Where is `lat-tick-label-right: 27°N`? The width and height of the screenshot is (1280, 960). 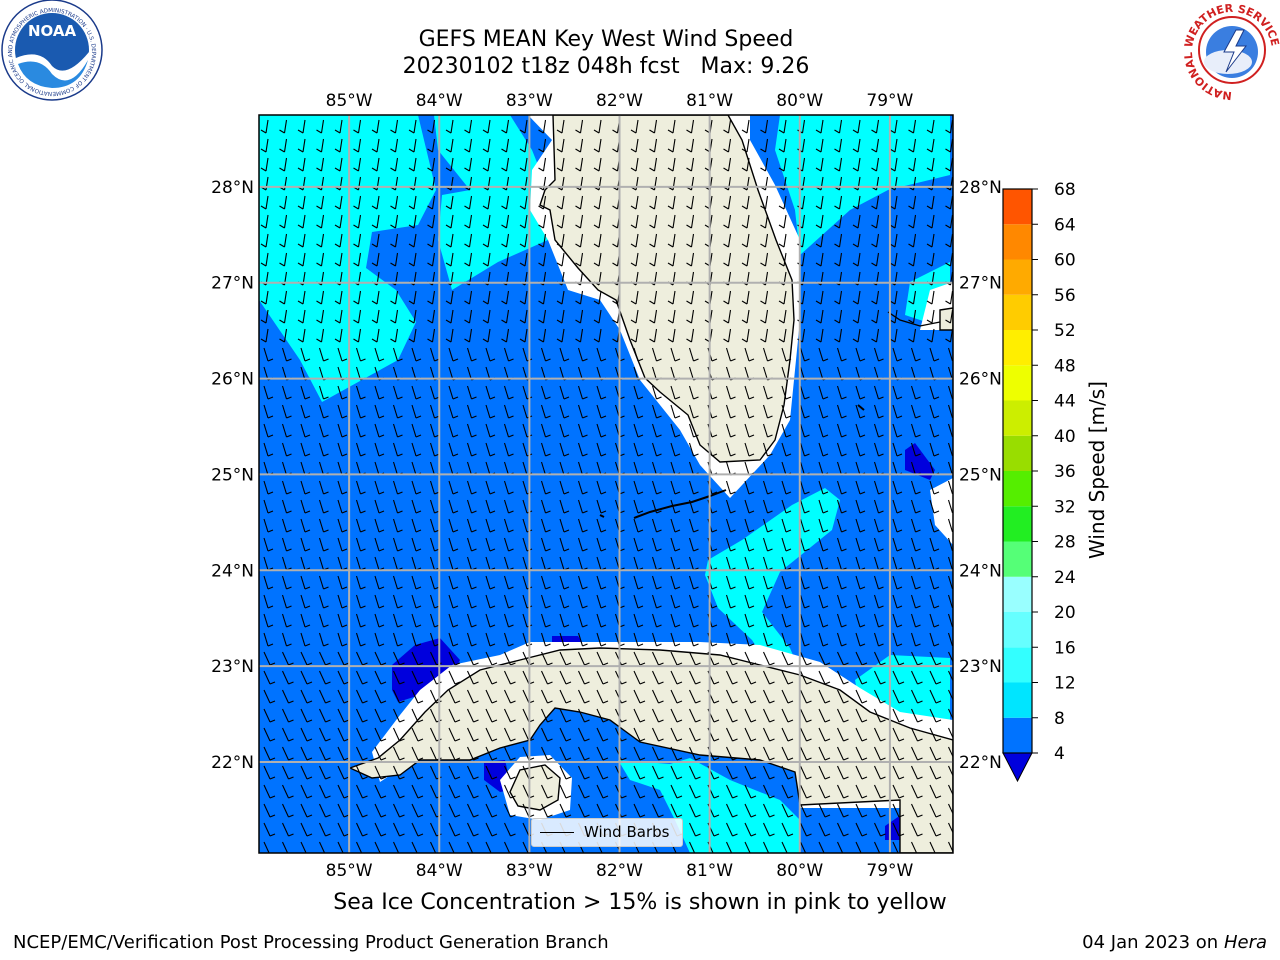 lat-tick-label-right: 27°N is located at coordinates (980, 284).